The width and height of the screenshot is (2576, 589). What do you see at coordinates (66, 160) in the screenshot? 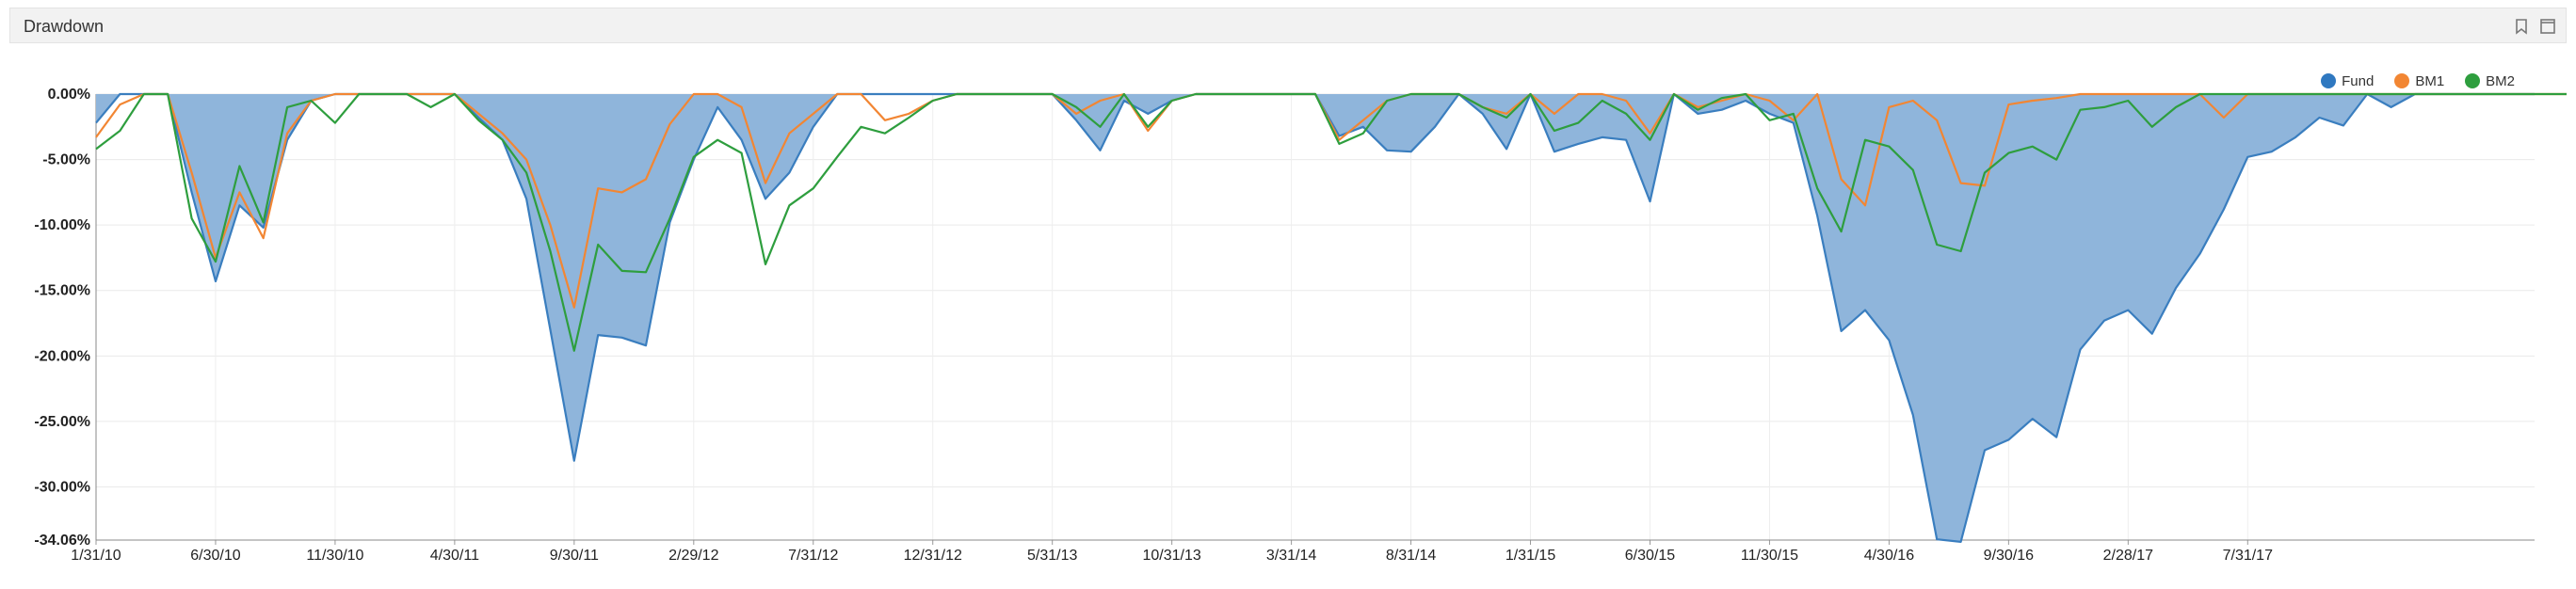
I see `y-tick-label: -5.00%` at bounding box center [66, 160].